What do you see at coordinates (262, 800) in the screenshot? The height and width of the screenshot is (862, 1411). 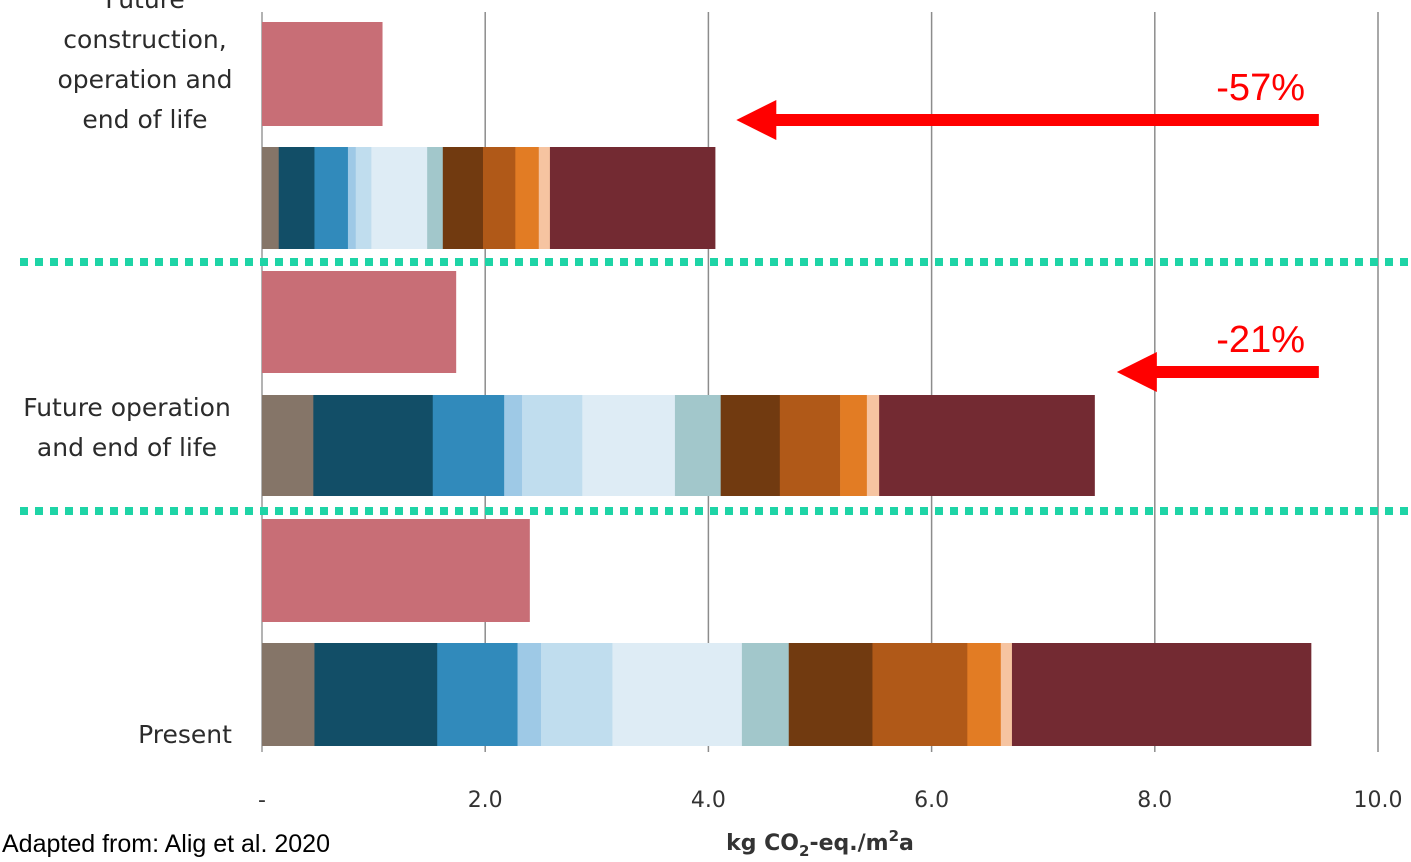 I see `x-tick-label: -` at bounding box center [262, 800].